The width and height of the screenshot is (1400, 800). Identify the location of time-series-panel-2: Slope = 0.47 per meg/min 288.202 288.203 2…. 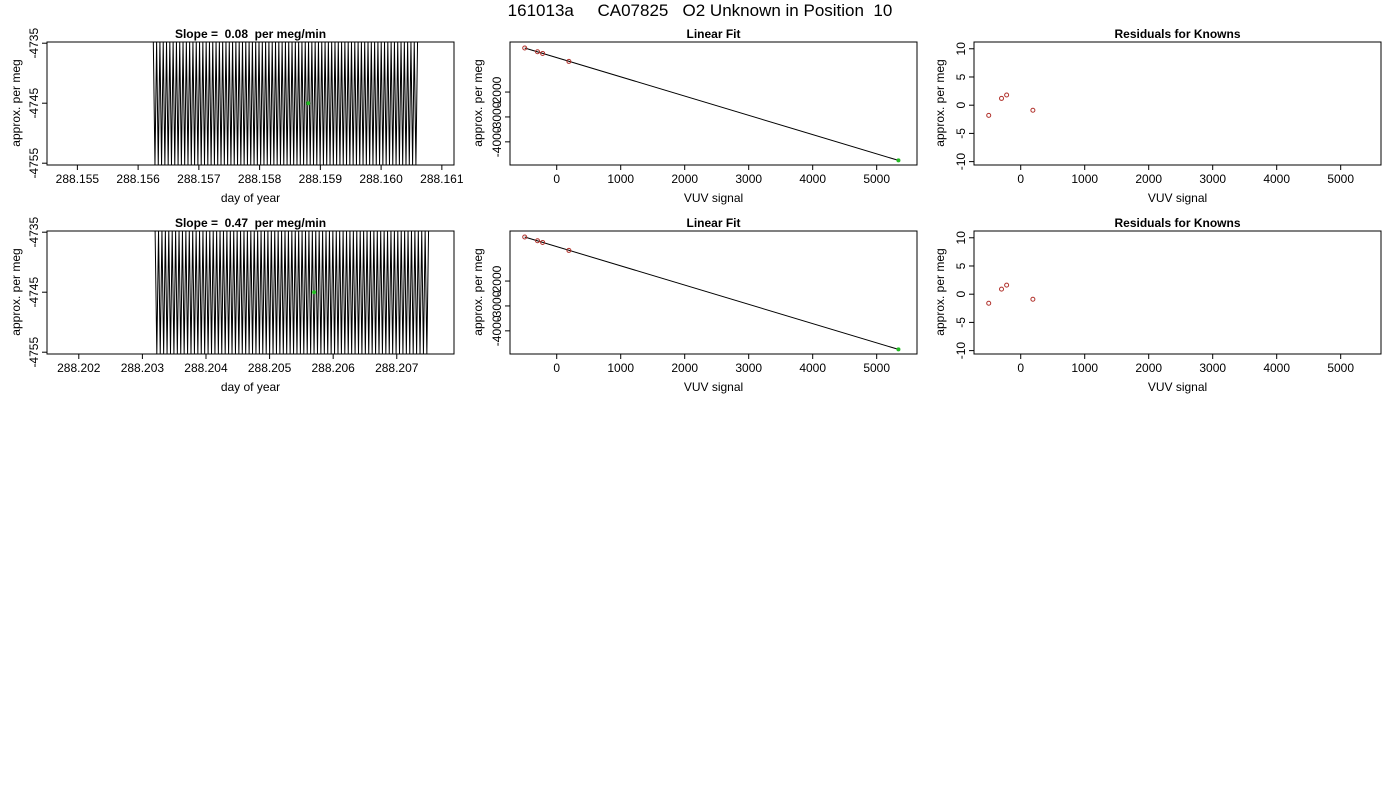
(235, 305).